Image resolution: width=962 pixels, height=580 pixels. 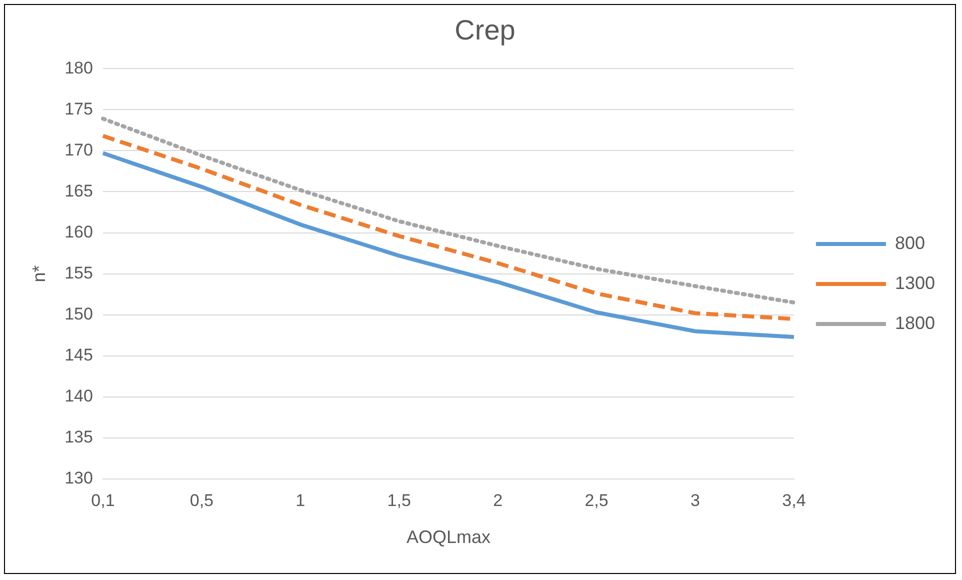 What do you see at coordinates (78, 232) in the screenshot?
I see `y-tick-label: 160` at bounding box center [78, 232].